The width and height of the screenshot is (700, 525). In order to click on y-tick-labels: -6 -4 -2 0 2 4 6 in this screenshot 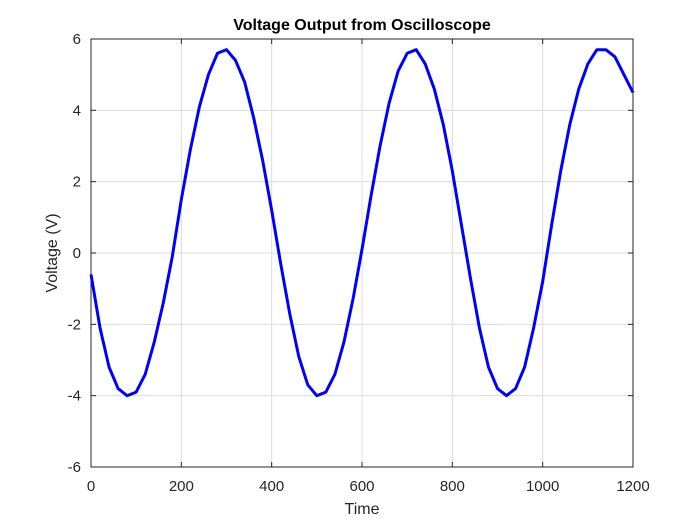, I will do `click(74, 253)`.